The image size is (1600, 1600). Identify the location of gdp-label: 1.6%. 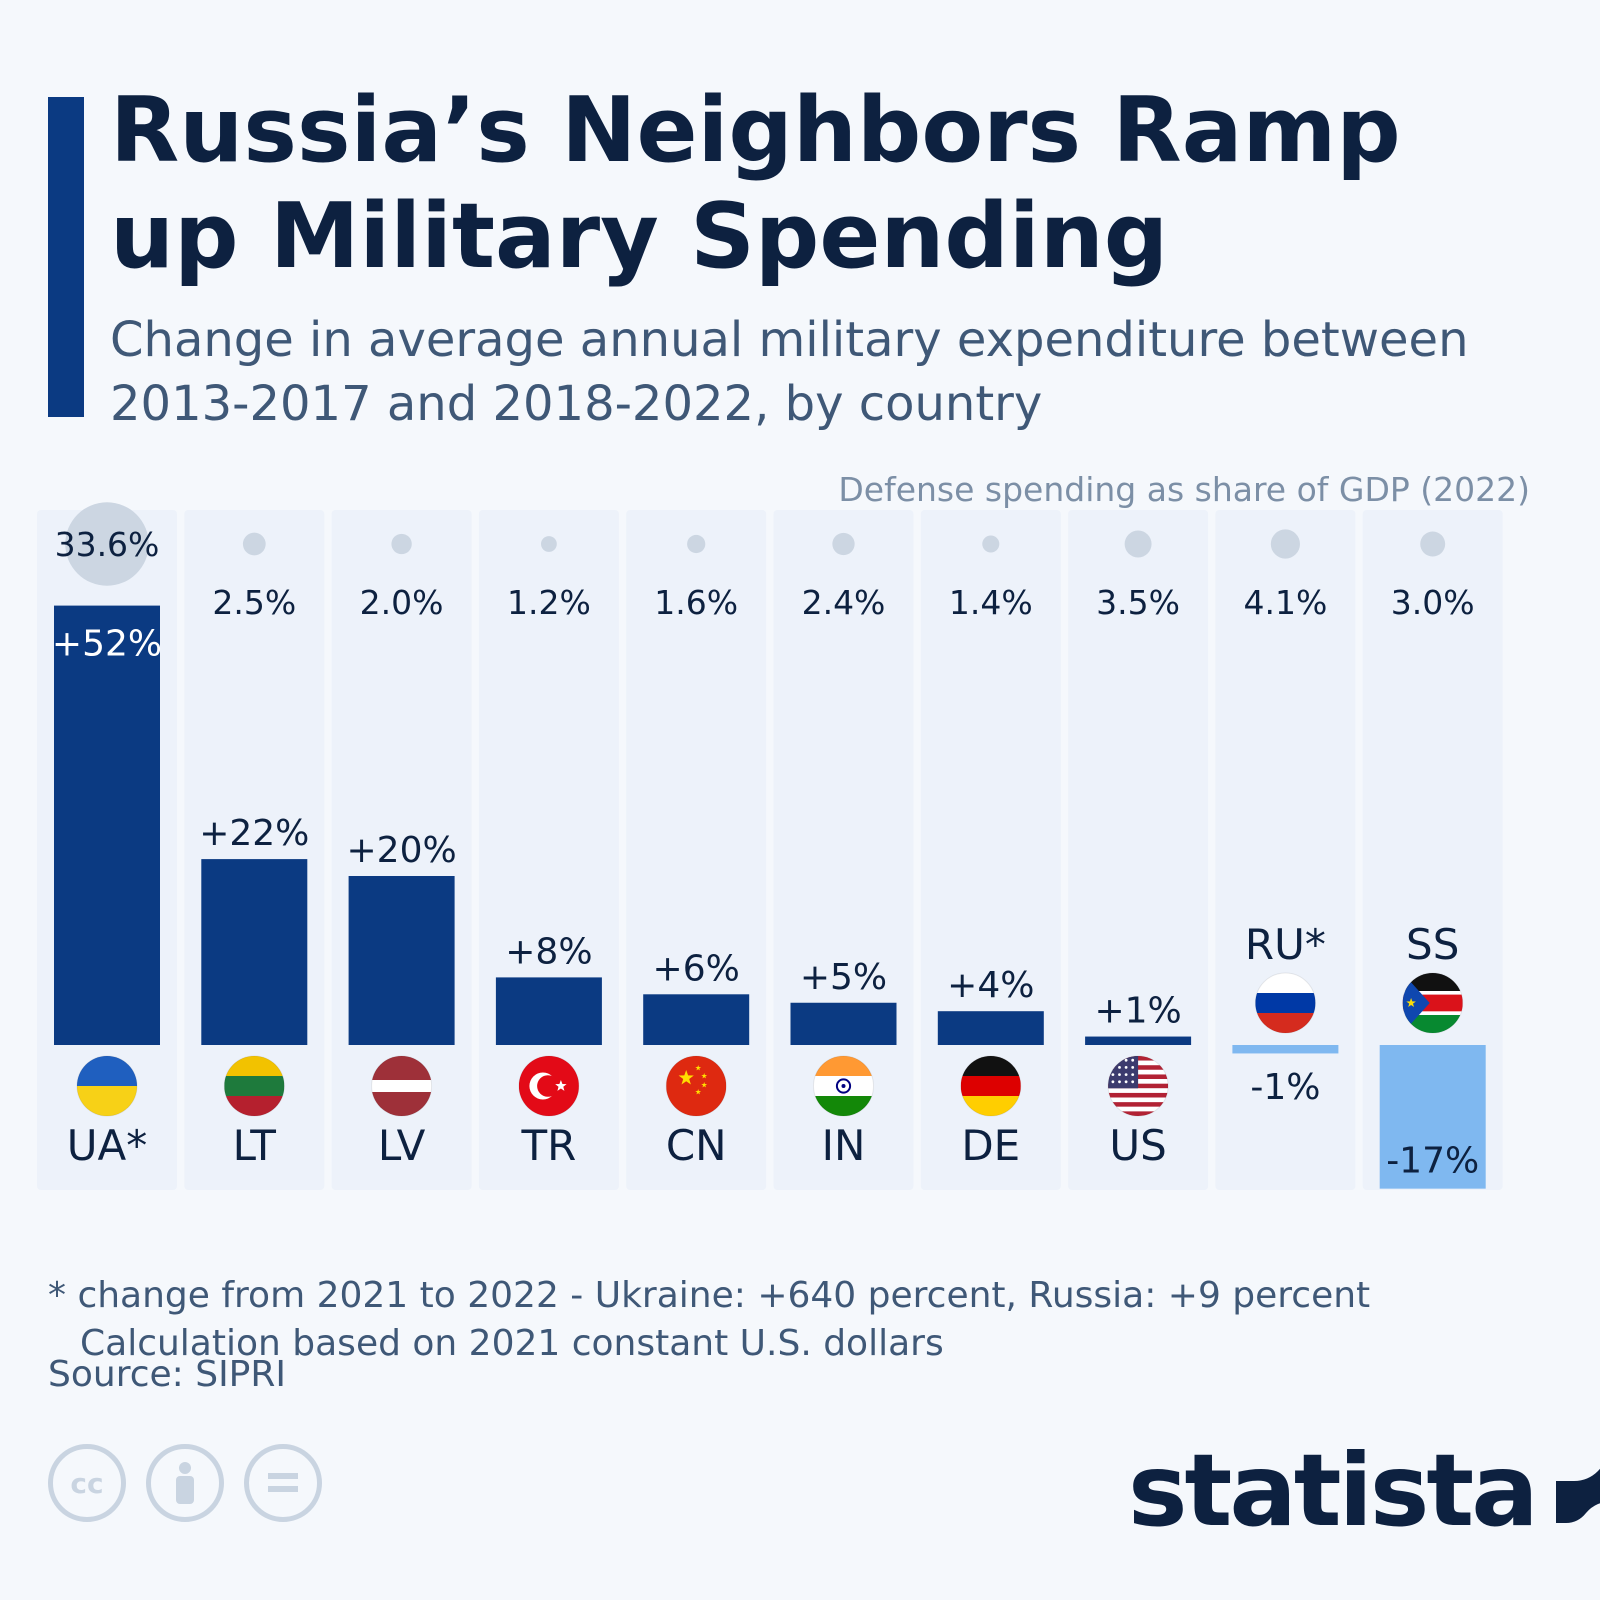
(696, 602).